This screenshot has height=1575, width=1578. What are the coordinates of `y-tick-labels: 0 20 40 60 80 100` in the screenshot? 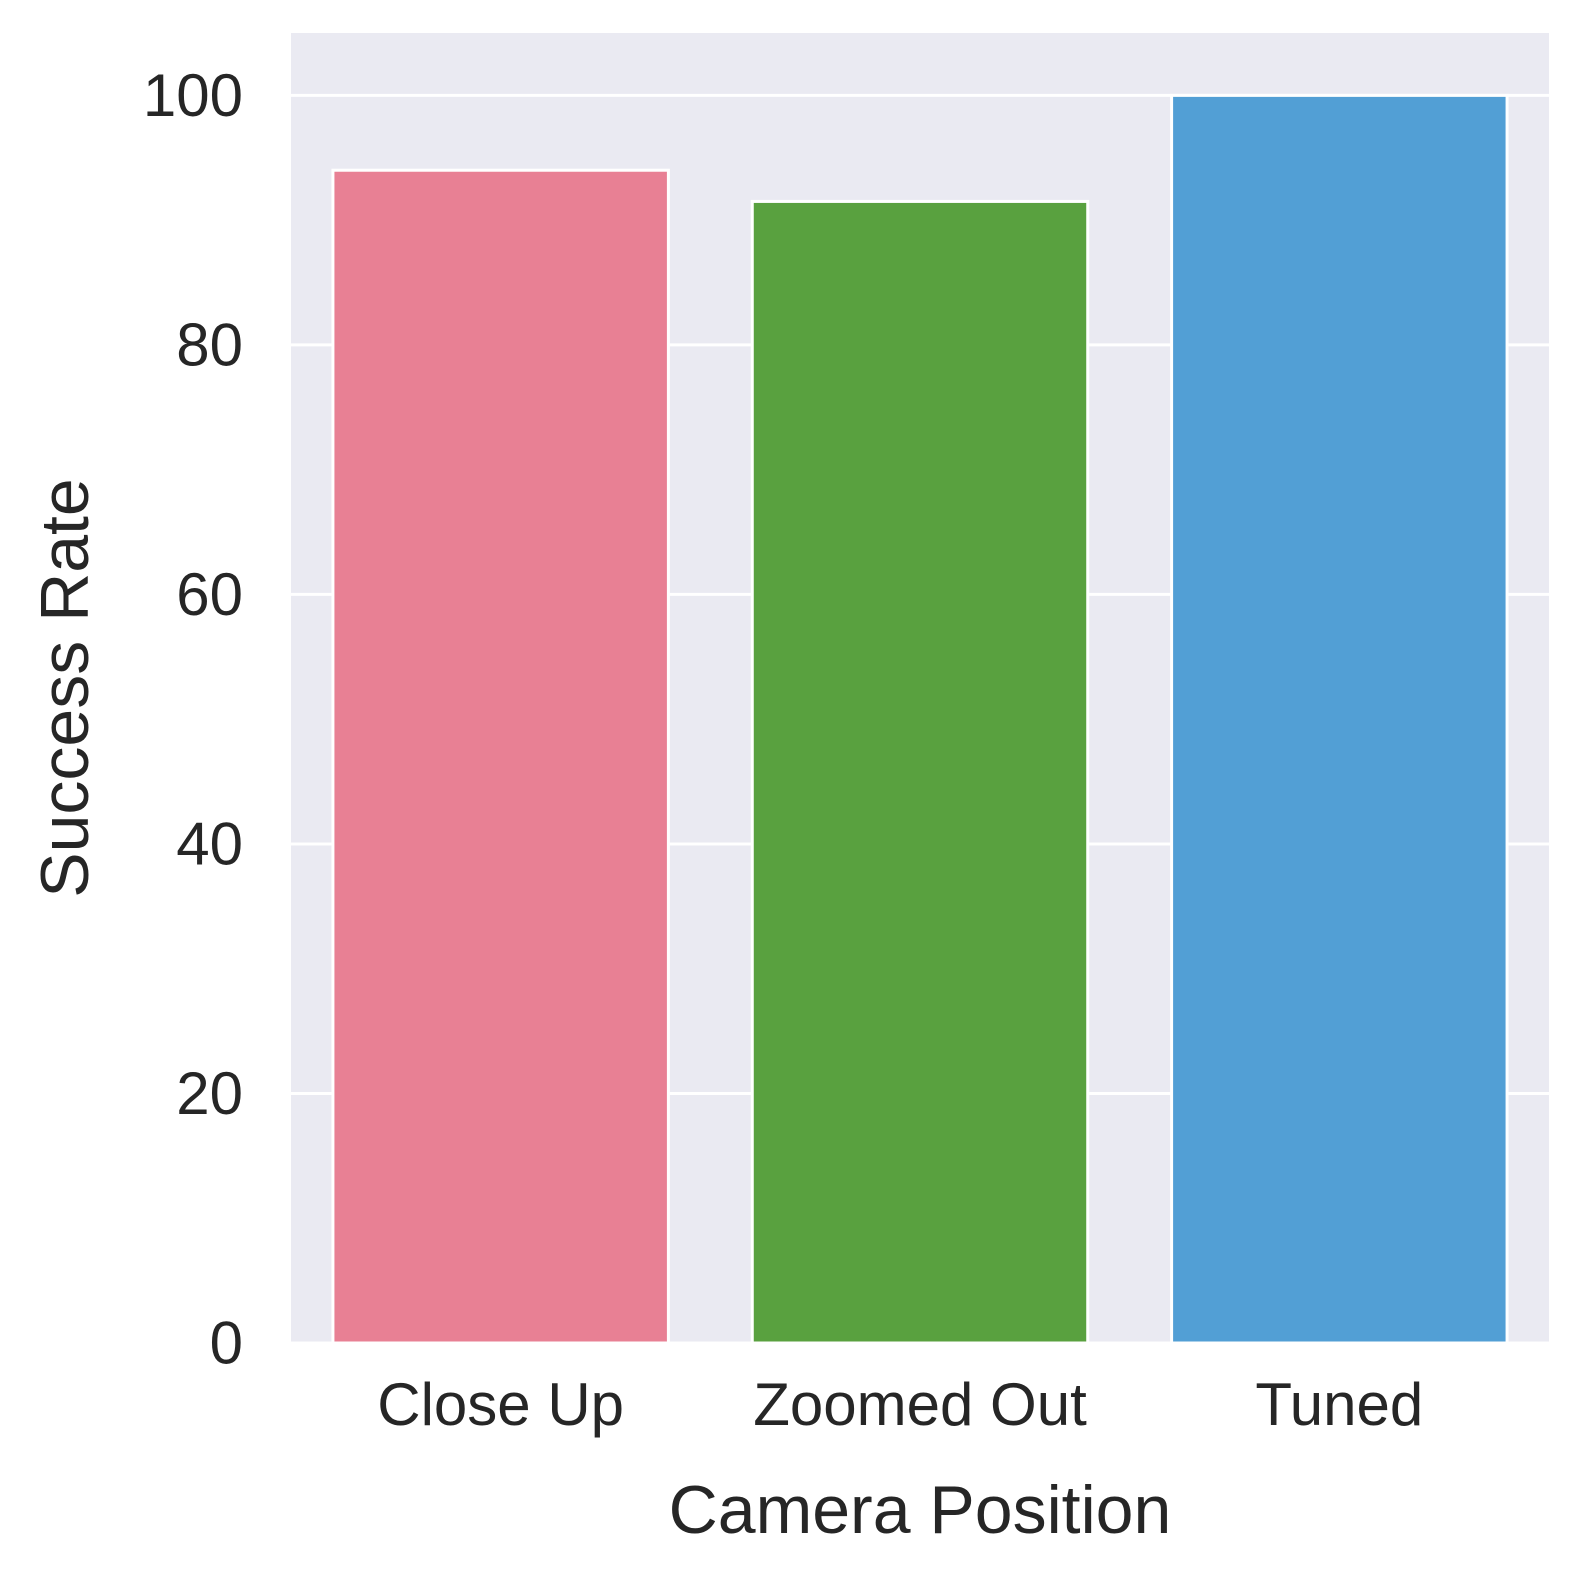 It's located at (193, 719).